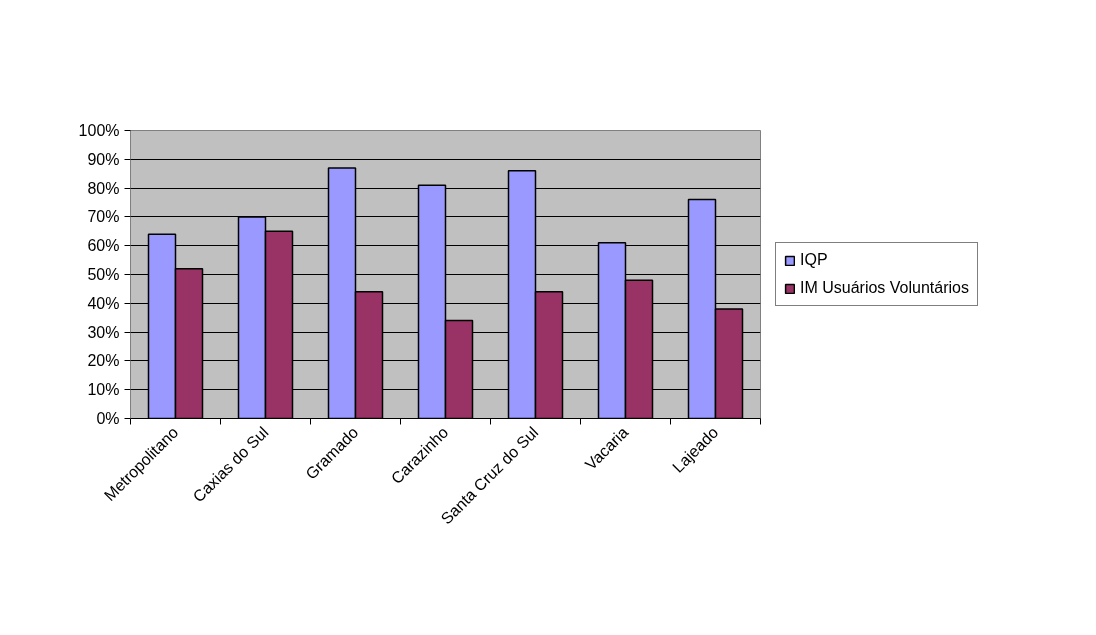 This screenshot has width=1096, height=635. What do you see at coordinates (814, 260) in the screenshot?
I see `legend-label: IQP` at bounding box center [814, 260].